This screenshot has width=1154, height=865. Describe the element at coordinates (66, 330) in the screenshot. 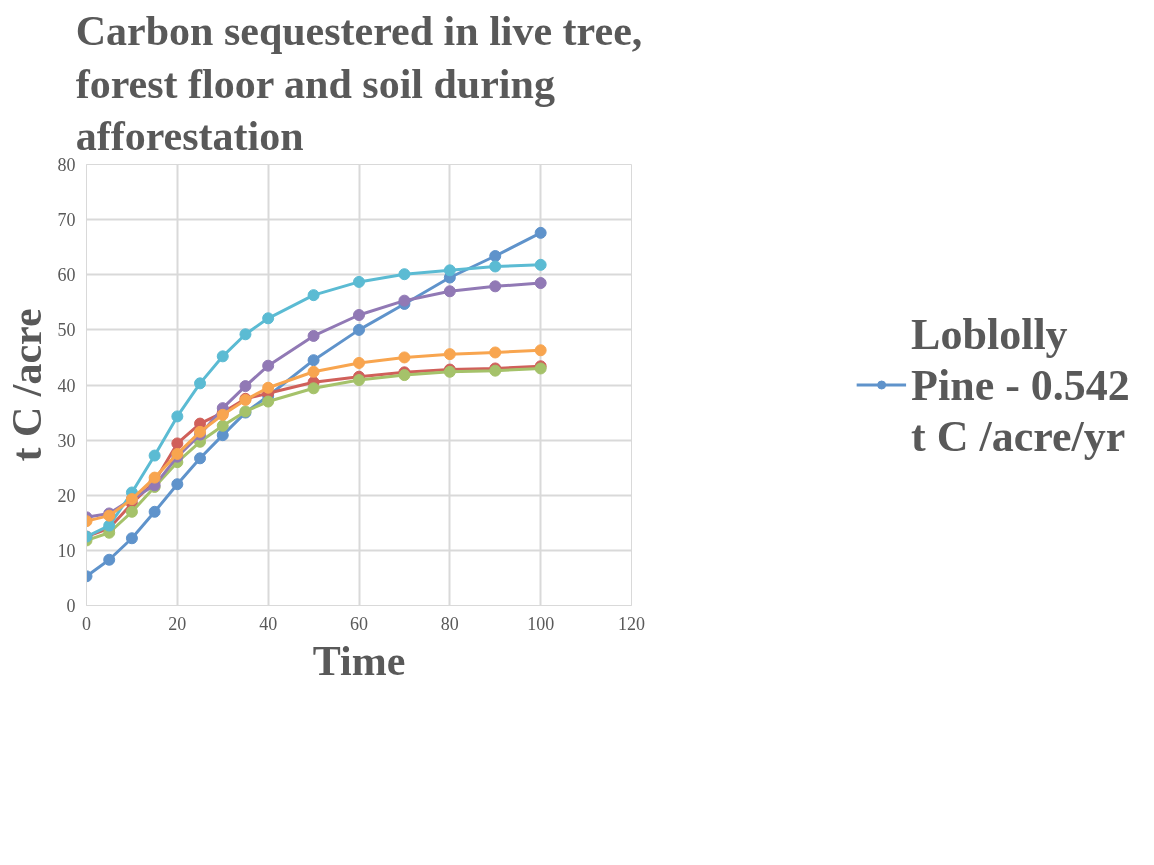

I see `y-tick-label: 50` at that location.